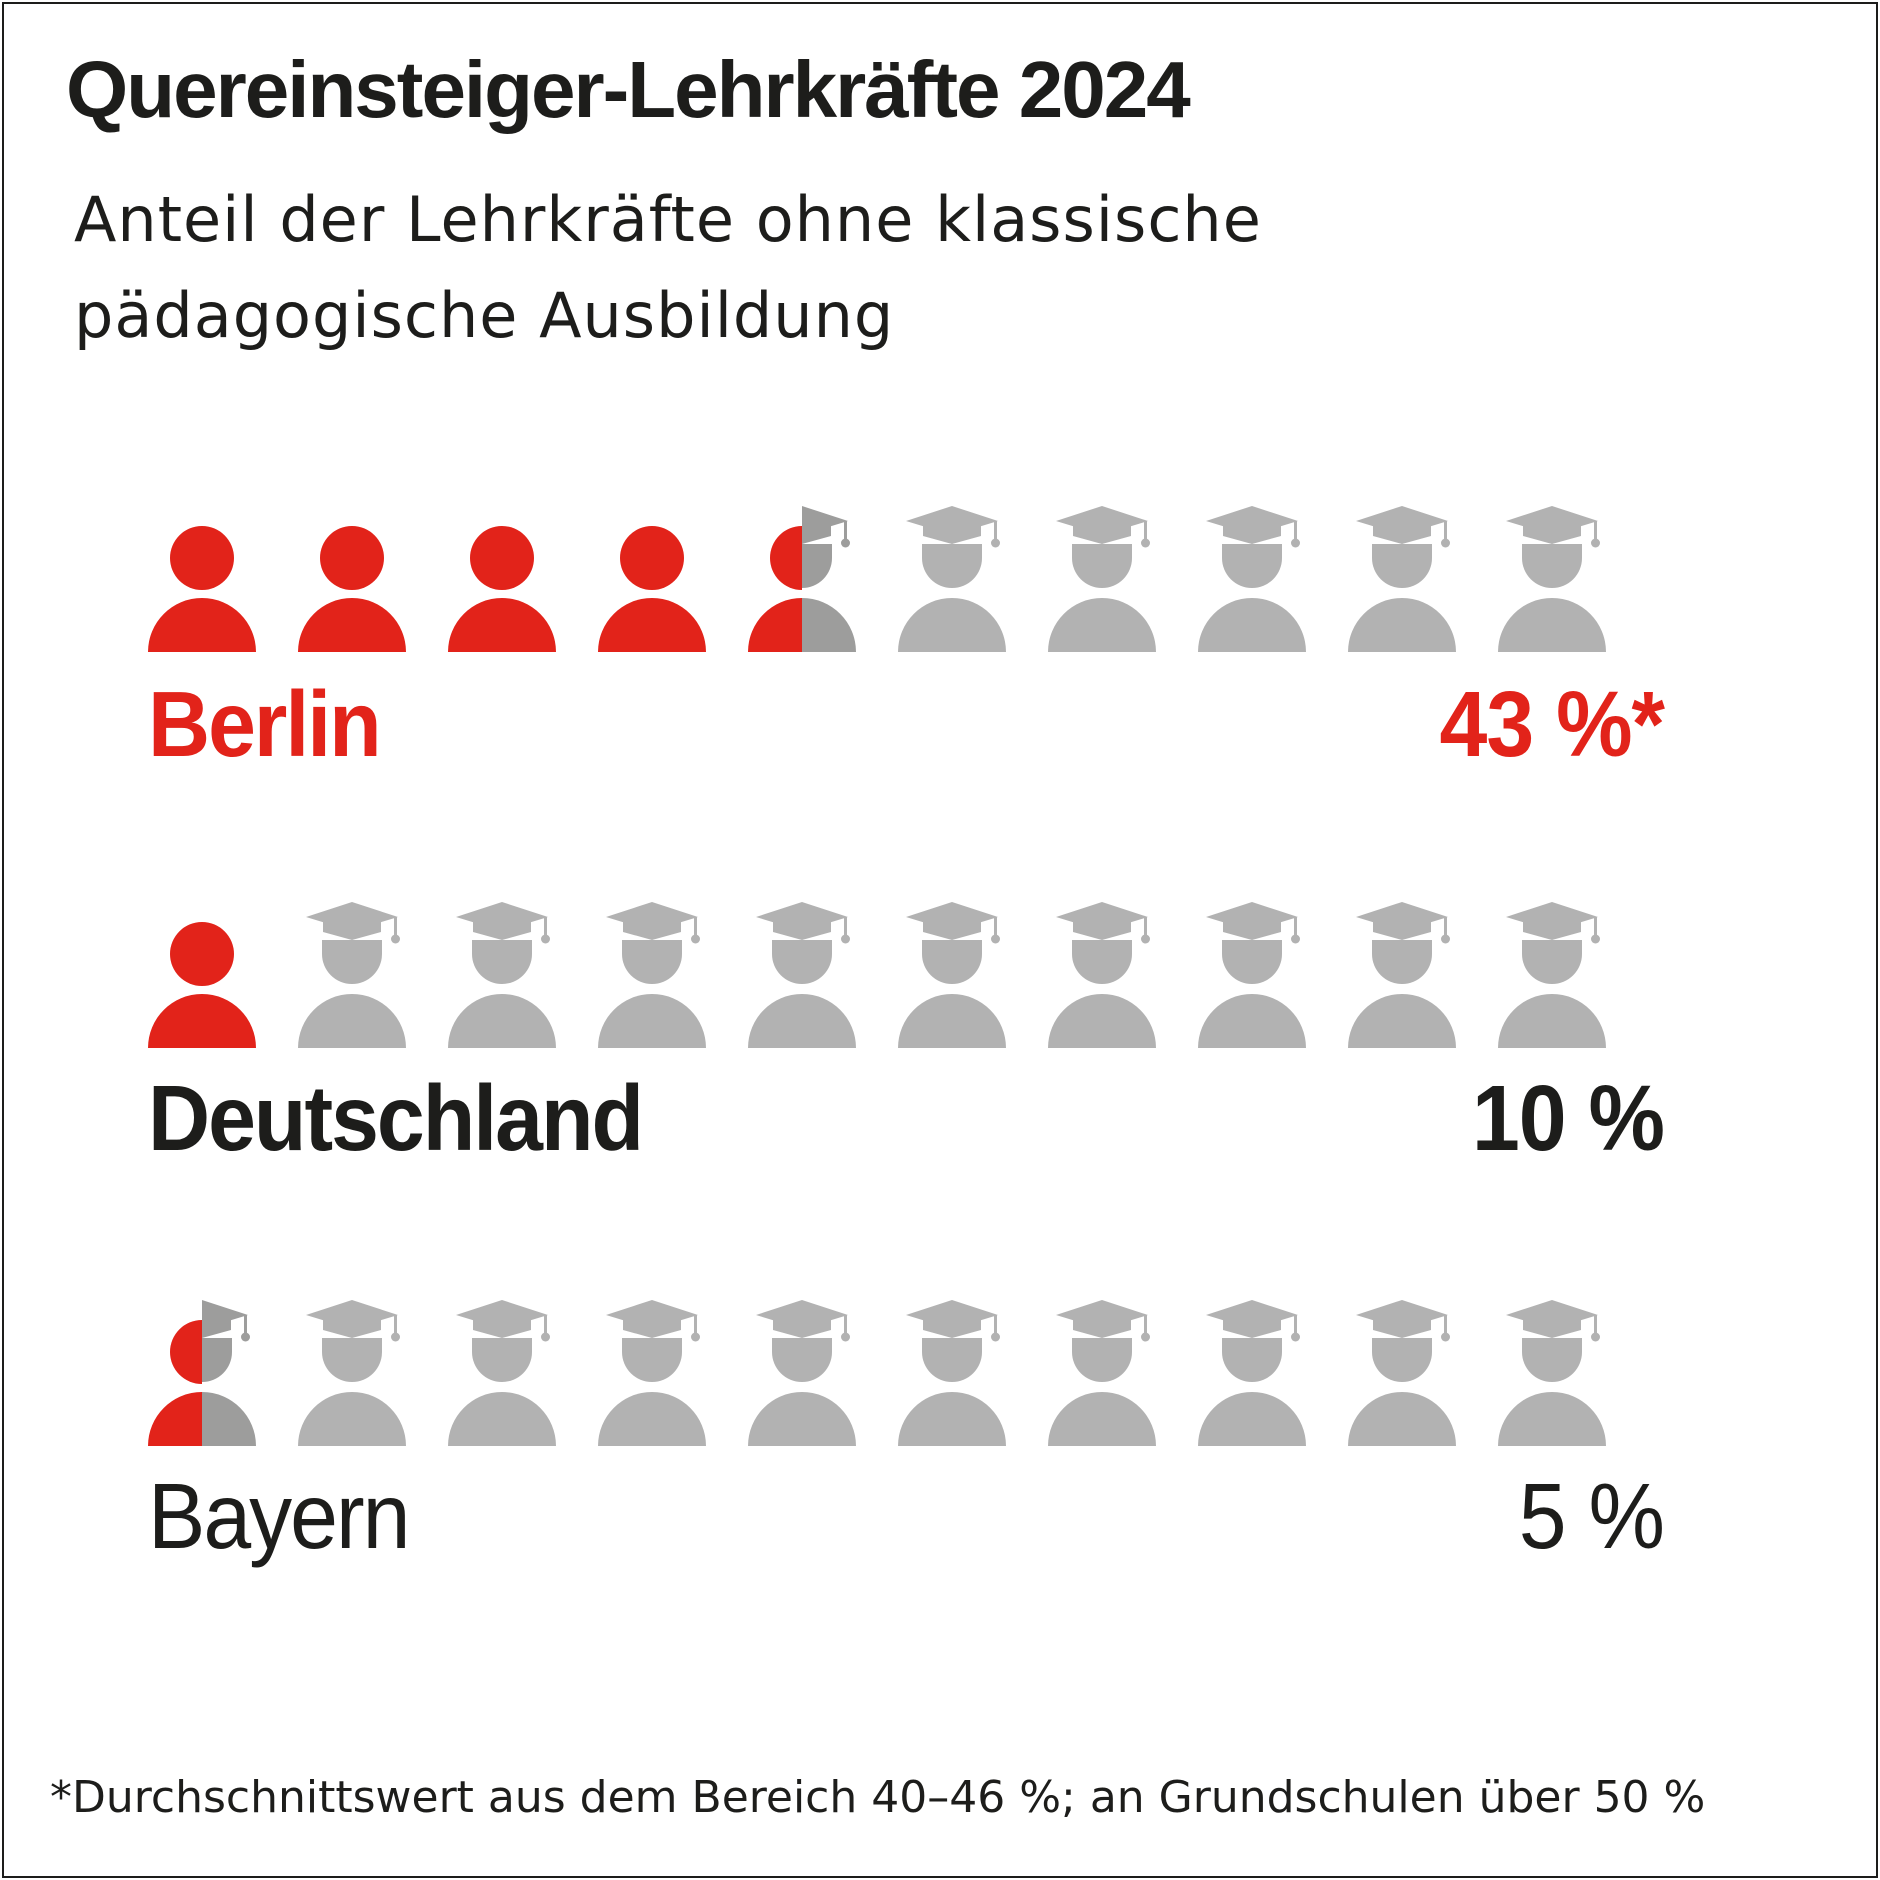  I want to click on series-label: Deutschland, so click(395, 1118).